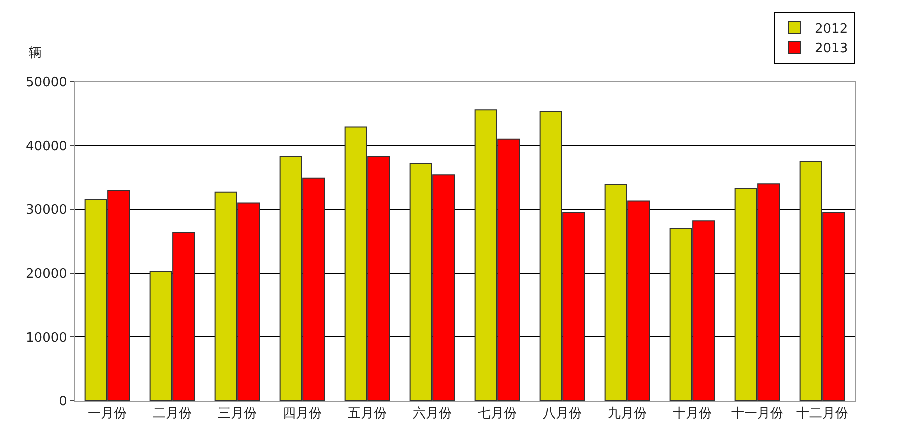  Describe the element at coordinates (237, 414) in the screenshot. I see `x-tick-label: 三月份` at that location.